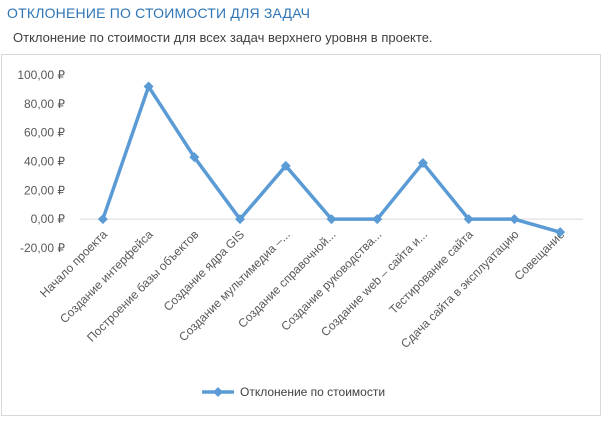 The image size is (609, 427). I want to click on y-tick-label: 40,00 ₽, so click(44, 162).